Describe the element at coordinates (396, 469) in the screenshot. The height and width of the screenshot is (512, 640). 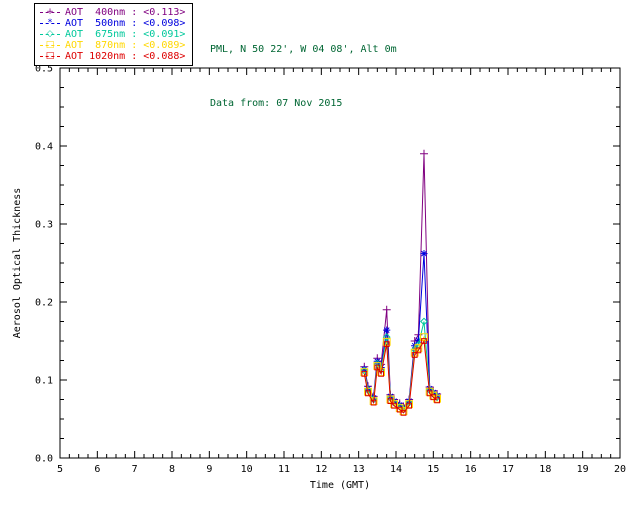
I see `svg-text: 14` at that location.